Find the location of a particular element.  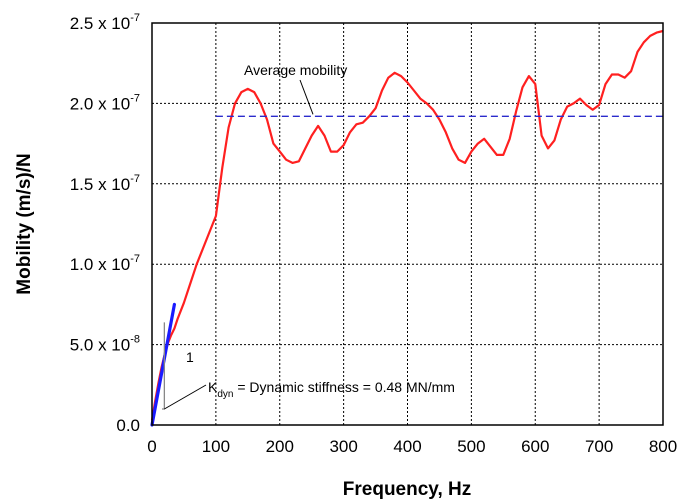

average-mobility-label: Average mobility is located at coordinates (295, 70).